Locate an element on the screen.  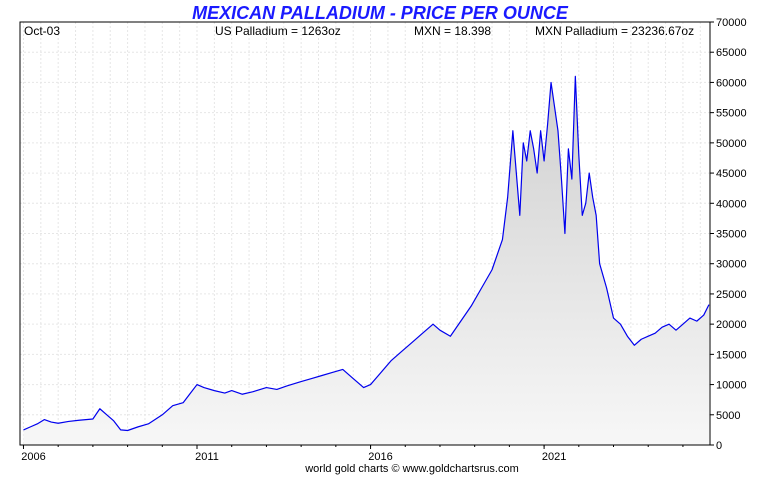
y-tick-label: 65000 is located at coordinates (731, 53).